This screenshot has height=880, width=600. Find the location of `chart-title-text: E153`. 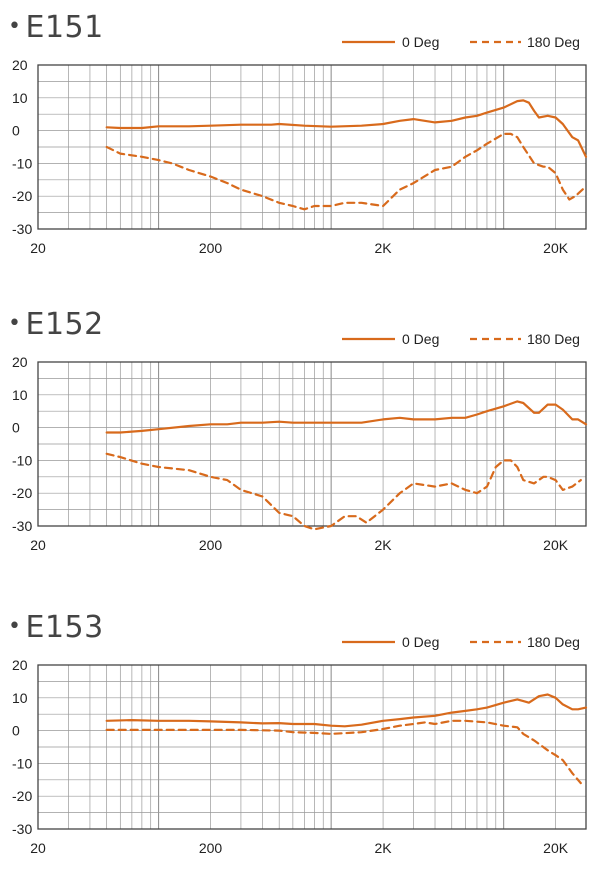

chart-title-text: E153 is located at coordinates (64, 627).